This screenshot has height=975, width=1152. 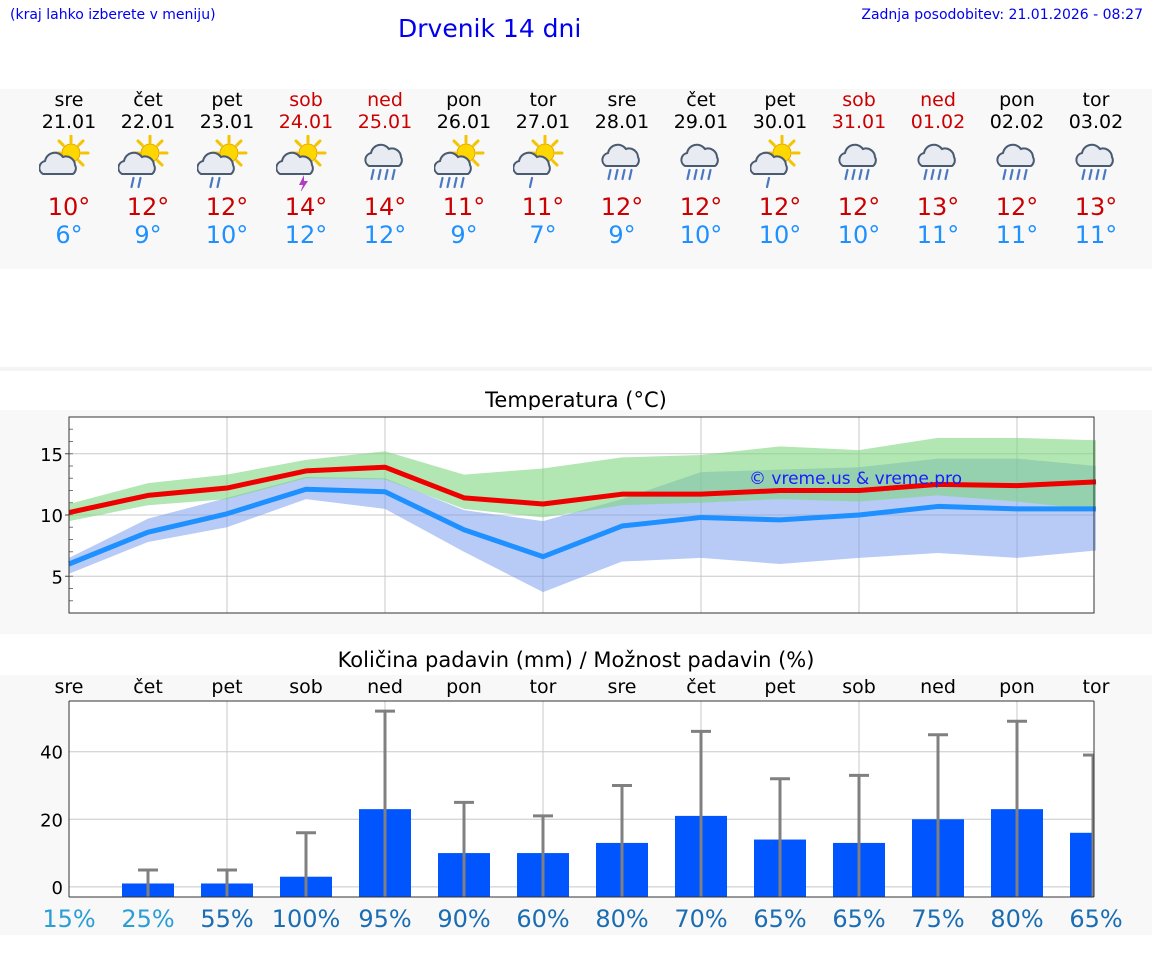 What do you see at coordinates (113, 15) in the screenshot?
I see `location-hint: (kraj lahko izberete v meniju)` at bounding box center [113, 15].